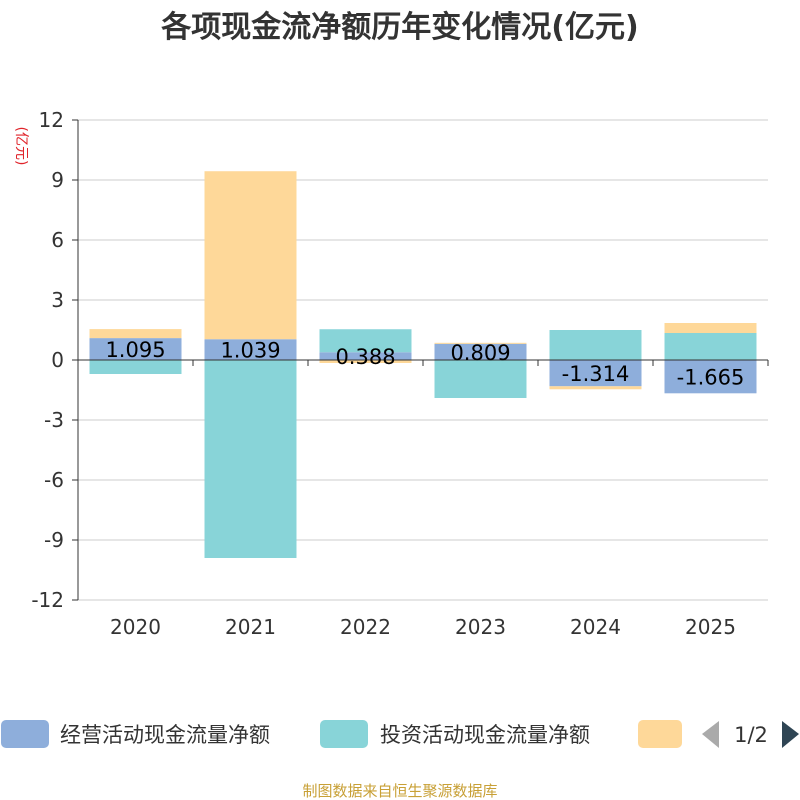 This screenshot has height=800, width=800. I want to click on legend-swatch-operating, so click(25, 734).